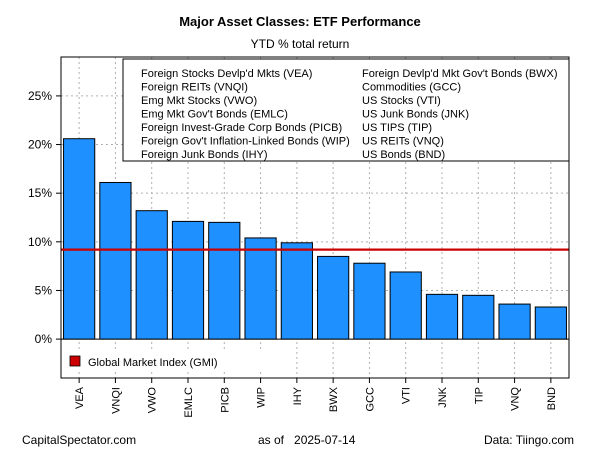 The image size is (600, 450). What do you see at coordinates (79, 440) in the screenshot?
I see `footer-source-site: CapitalSpectator.com` at bounding box center [79, 440].